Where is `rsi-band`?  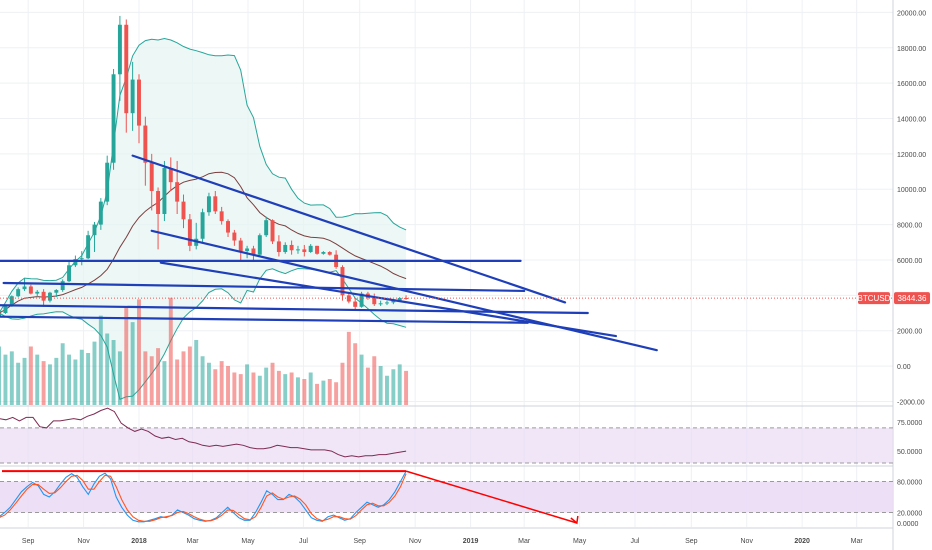
rsi-band is located at coordinates (446, 445).